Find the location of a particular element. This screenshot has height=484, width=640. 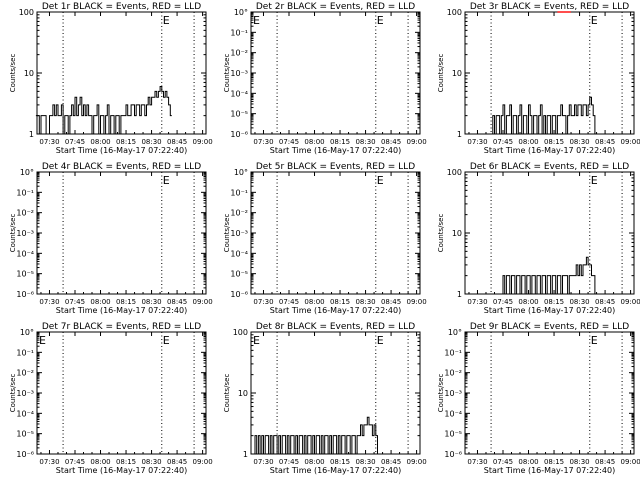

y-tick-label: 10° is located at coordinates (241, 172).